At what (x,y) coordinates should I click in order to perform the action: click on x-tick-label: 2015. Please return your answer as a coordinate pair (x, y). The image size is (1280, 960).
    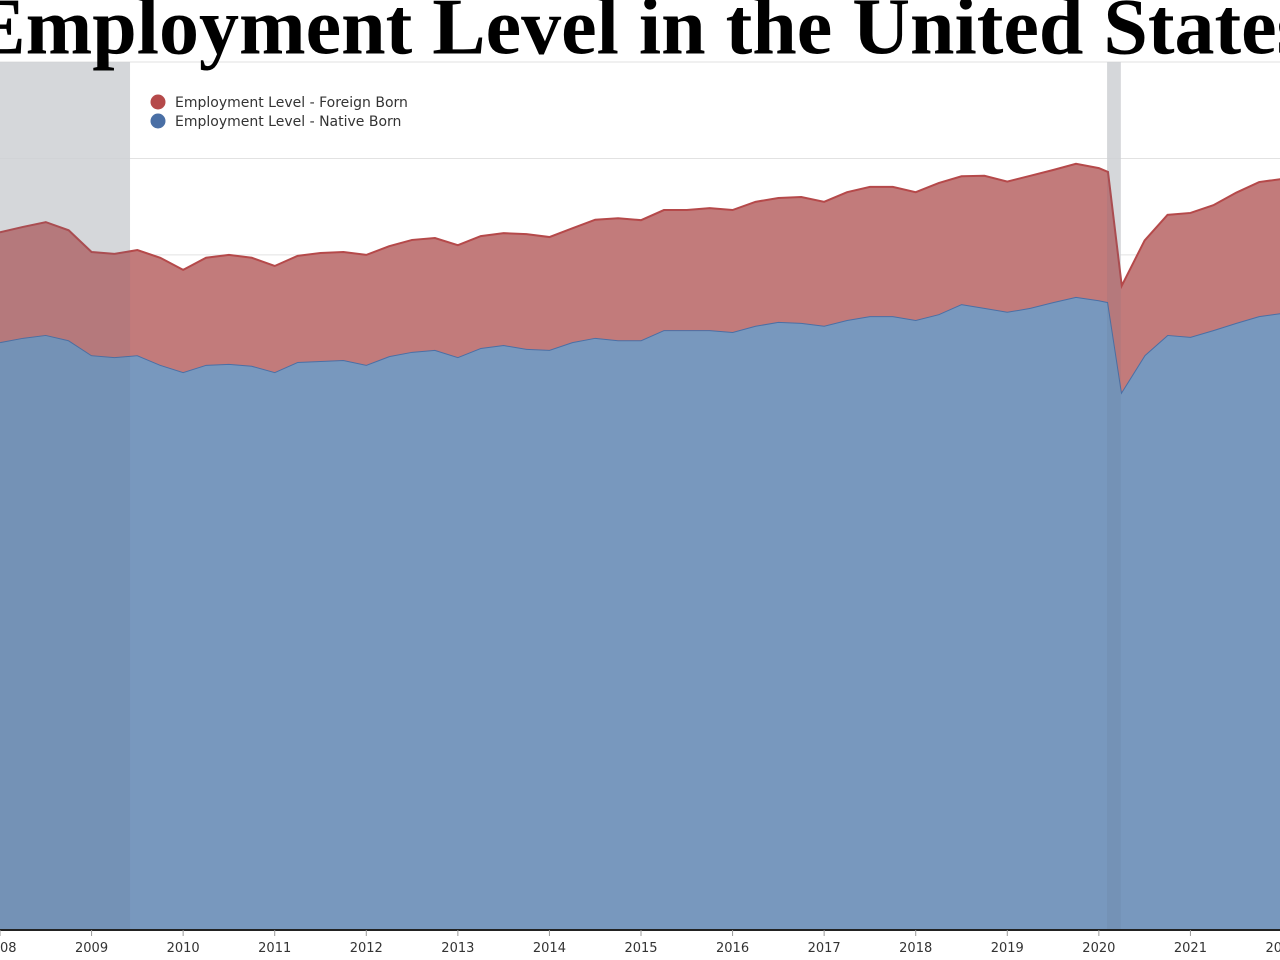
    Looking at the image, I should click on (640, 948).